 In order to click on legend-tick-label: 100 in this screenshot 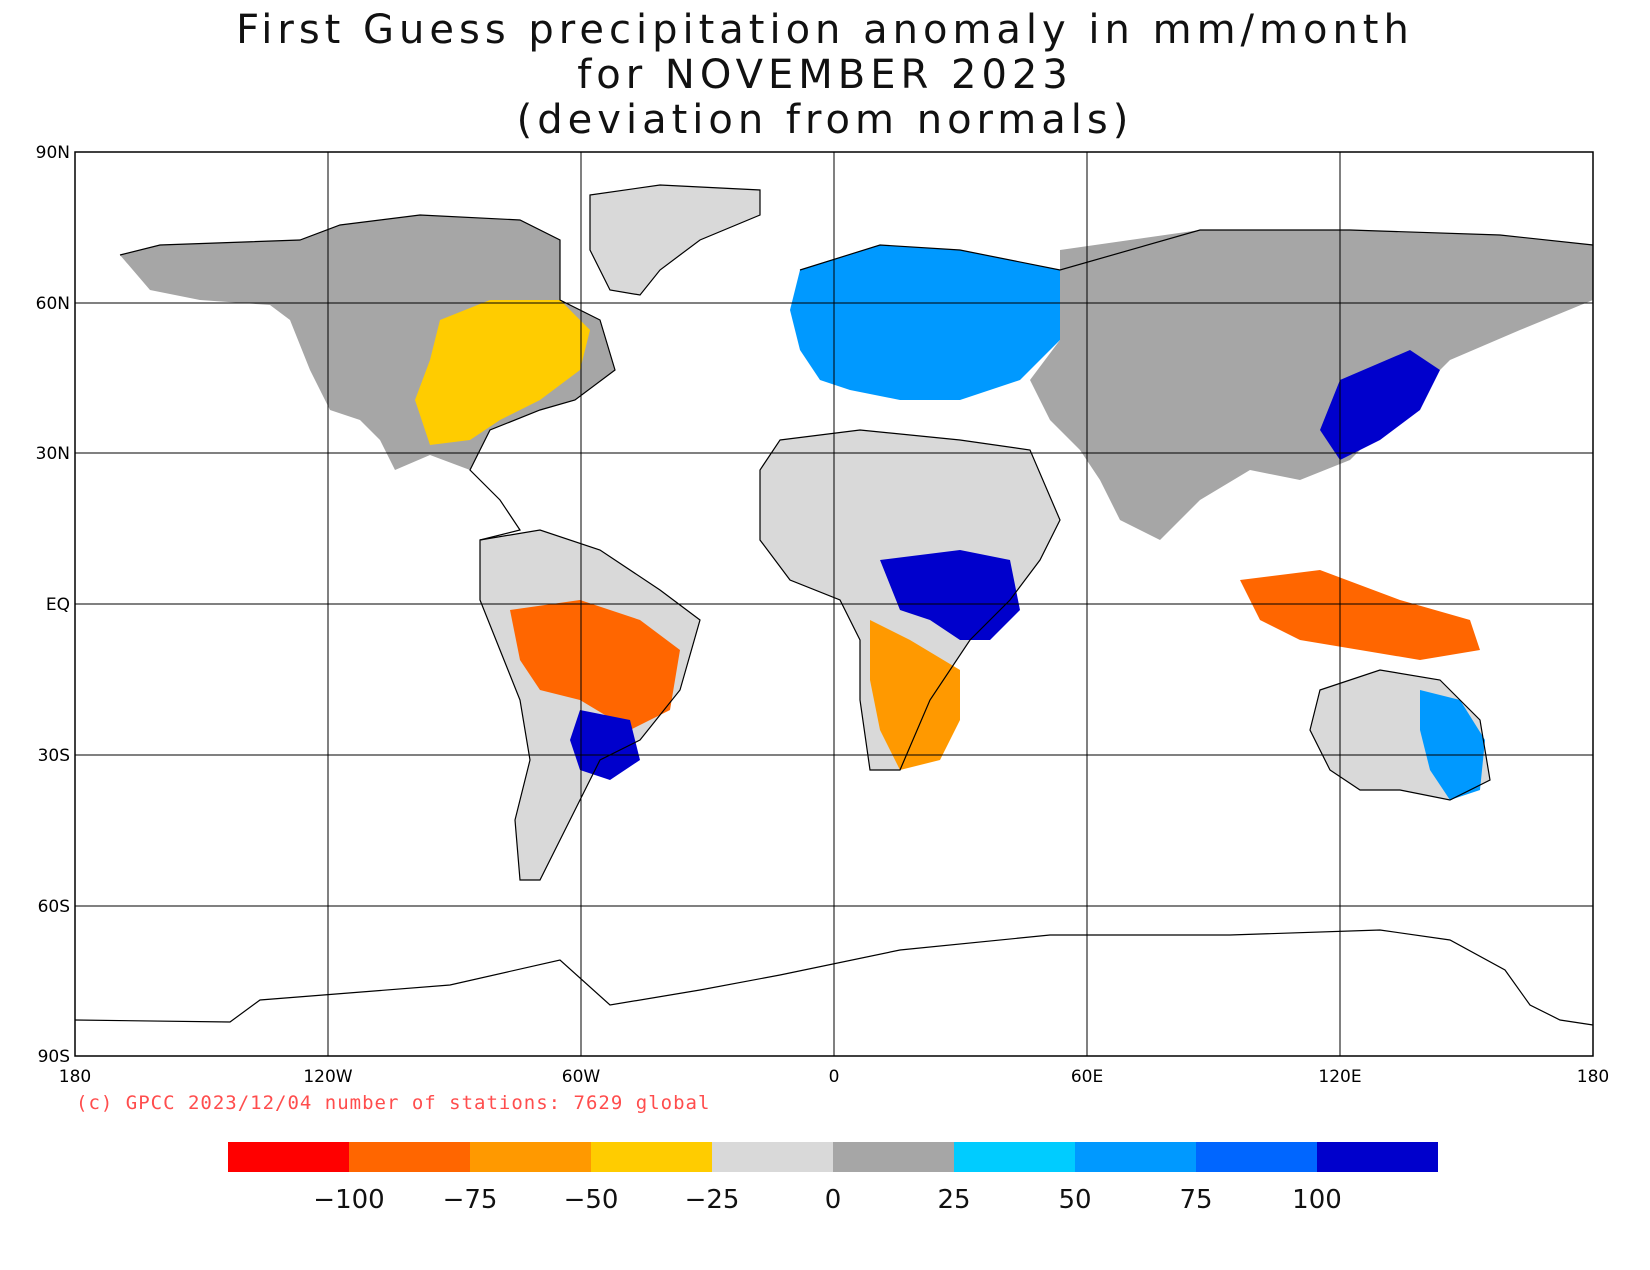, I will do `click(1317, 1200)`.